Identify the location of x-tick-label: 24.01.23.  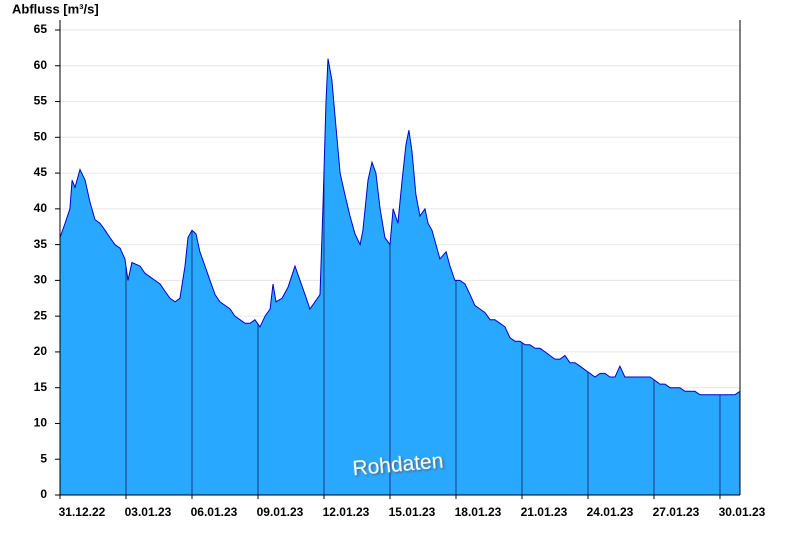
(610, 512).